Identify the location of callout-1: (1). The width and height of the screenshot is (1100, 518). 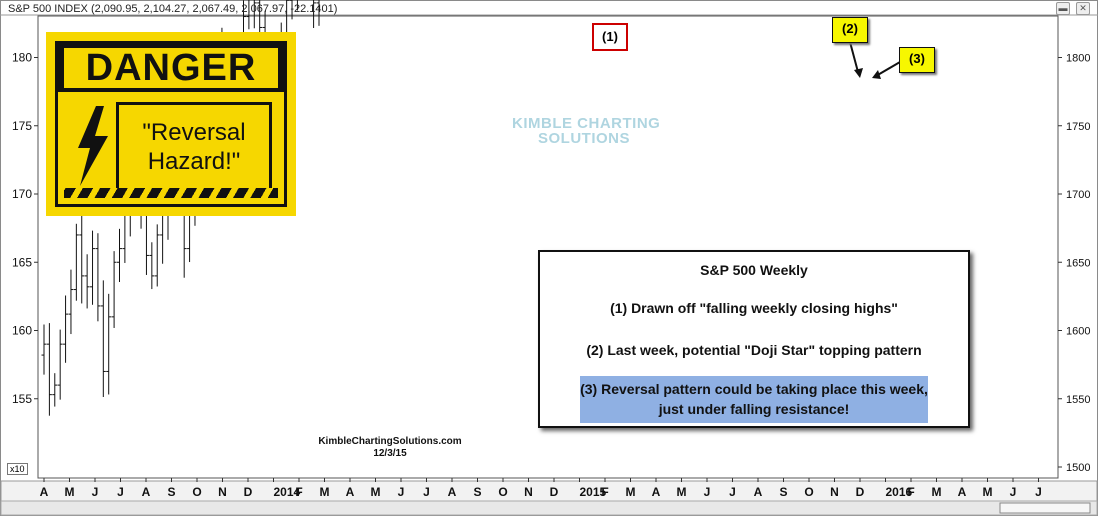
(610, 37).